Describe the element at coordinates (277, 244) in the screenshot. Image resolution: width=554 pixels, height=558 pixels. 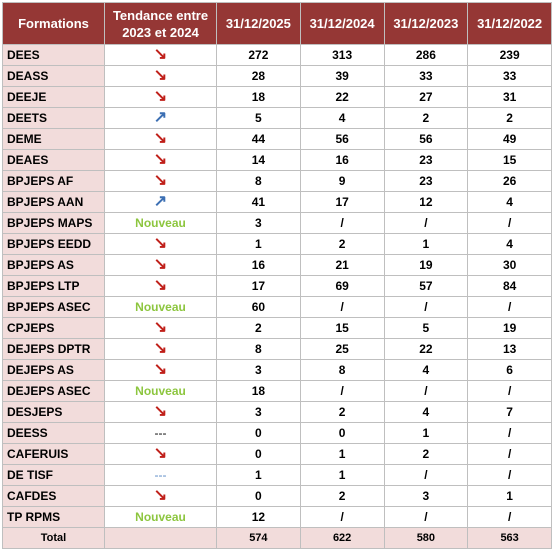
I see `table-row: BPJEPS EEDD ↘ 1 2 1 4` at that location.